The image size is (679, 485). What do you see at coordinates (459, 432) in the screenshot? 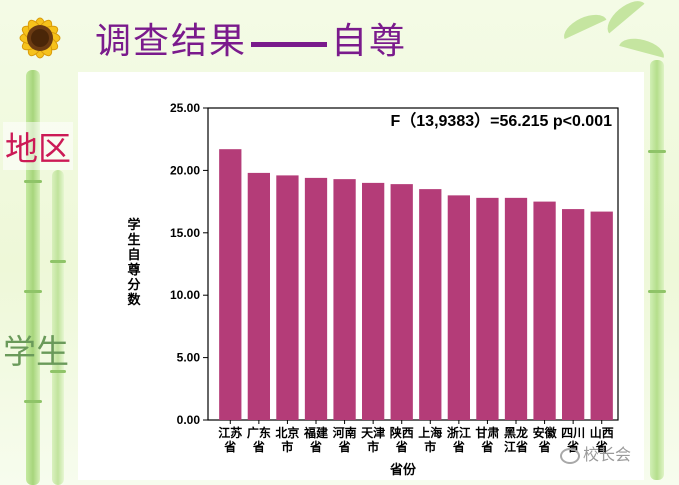
I see `x-tick-label: 浙江` at bounding box center [459, 432].